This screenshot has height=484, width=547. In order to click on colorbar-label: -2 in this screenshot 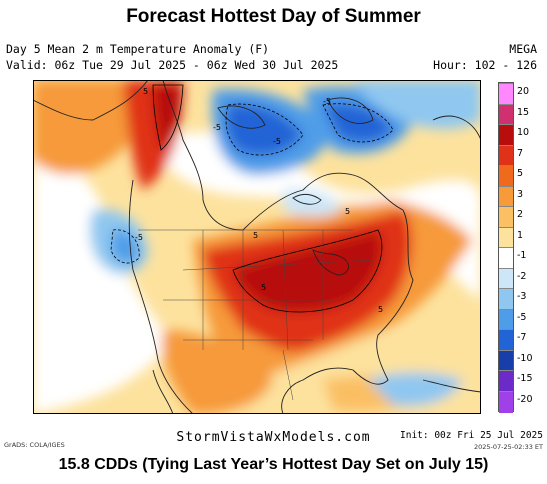, I will do `click(522, 276)`.